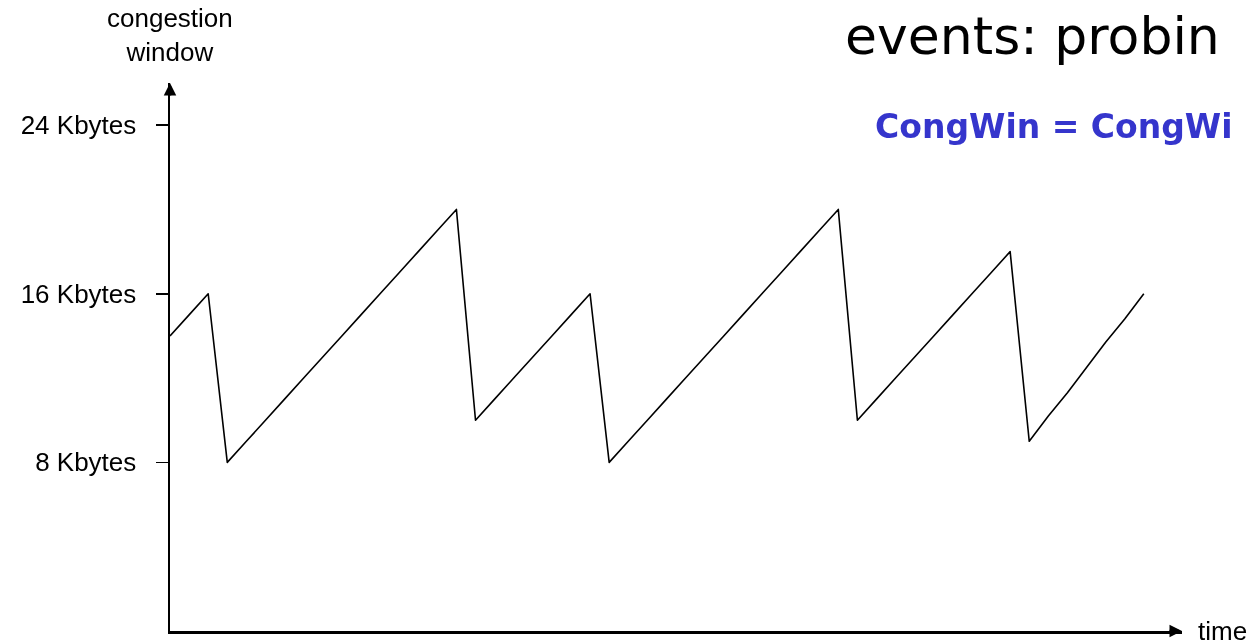 This screenshot has width=1252, height=640. I want to click on y-tick-label: 16 Kbytes, so click(78, 293).